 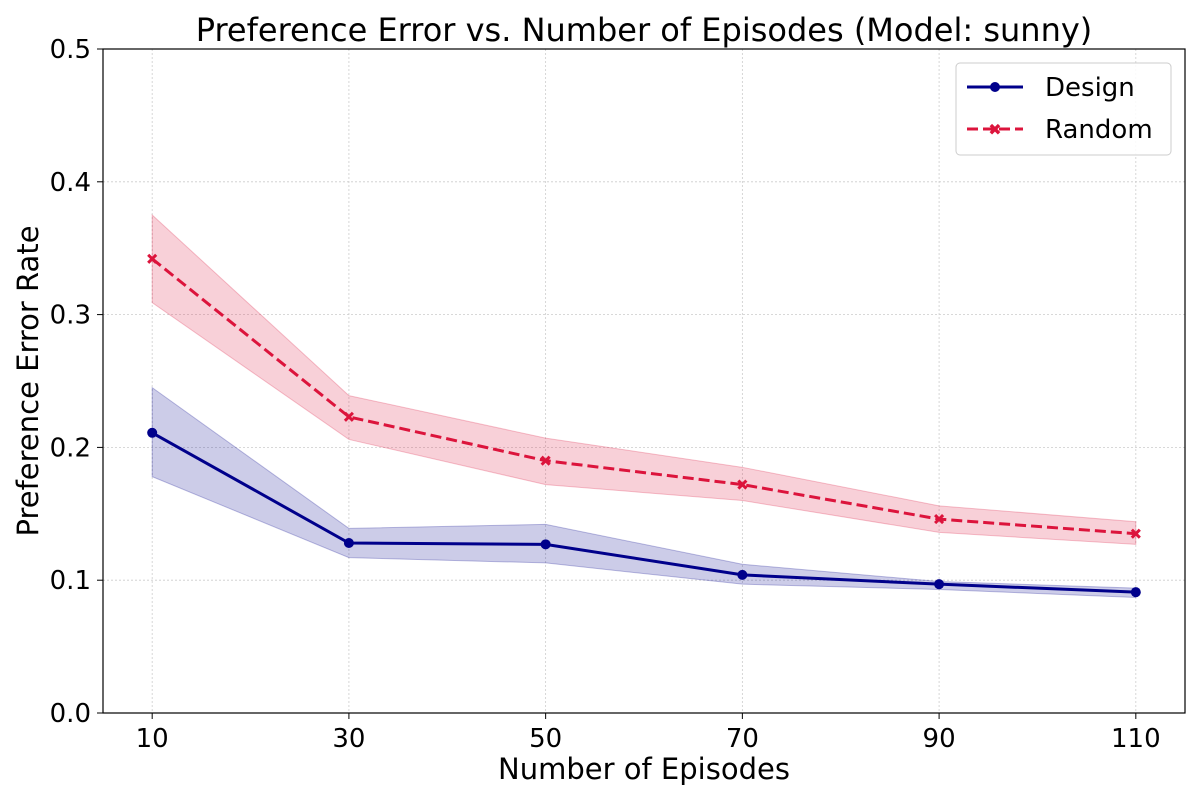 What do you see at coordinates (939, 739) in the screenshot?
I see `x-tick-label: 90` at bounding box center [939, 739].